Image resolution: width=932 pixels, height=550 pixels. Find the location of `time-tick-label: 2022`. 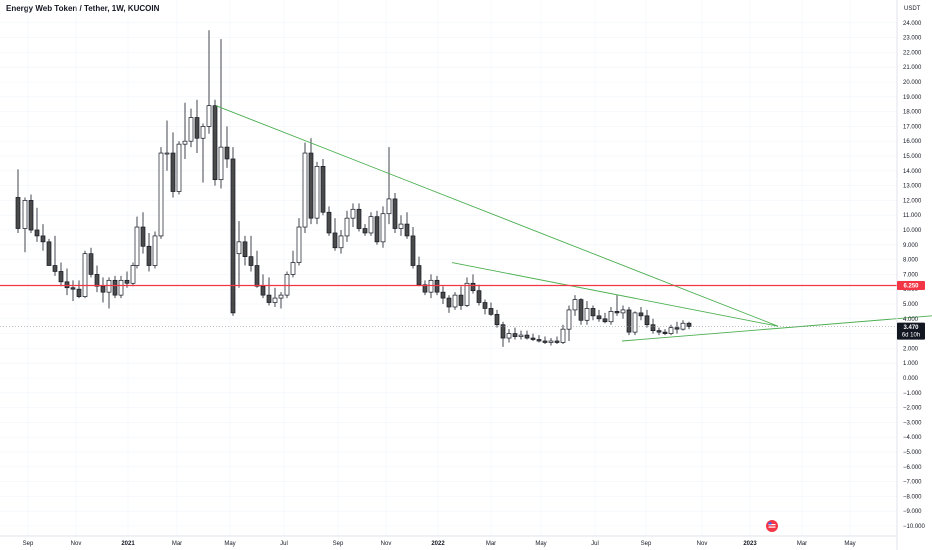

time-tick-label: 2022 is located at coordinates (438, 544).